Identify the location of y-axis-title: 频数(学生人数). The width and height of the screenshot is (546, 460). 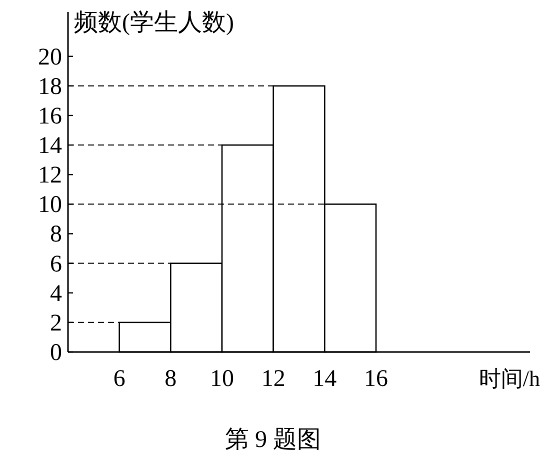
(154, 23).